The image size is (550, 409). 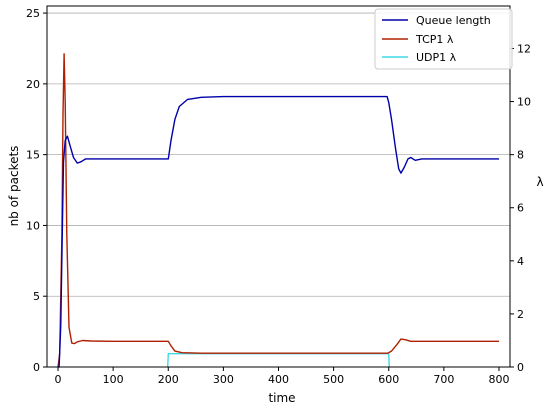 I want to click on legend-box, so click(x=443, y=39).